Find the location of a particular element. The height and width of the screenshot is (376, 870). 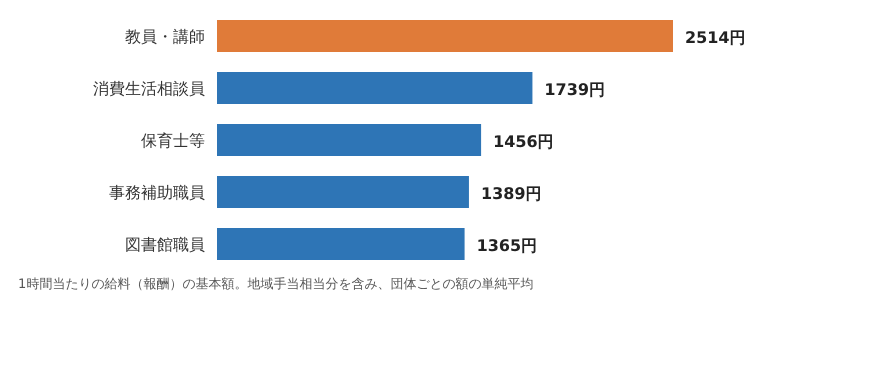

y-tick-label: 事務補助職員 is located at coordinates (157, 192).